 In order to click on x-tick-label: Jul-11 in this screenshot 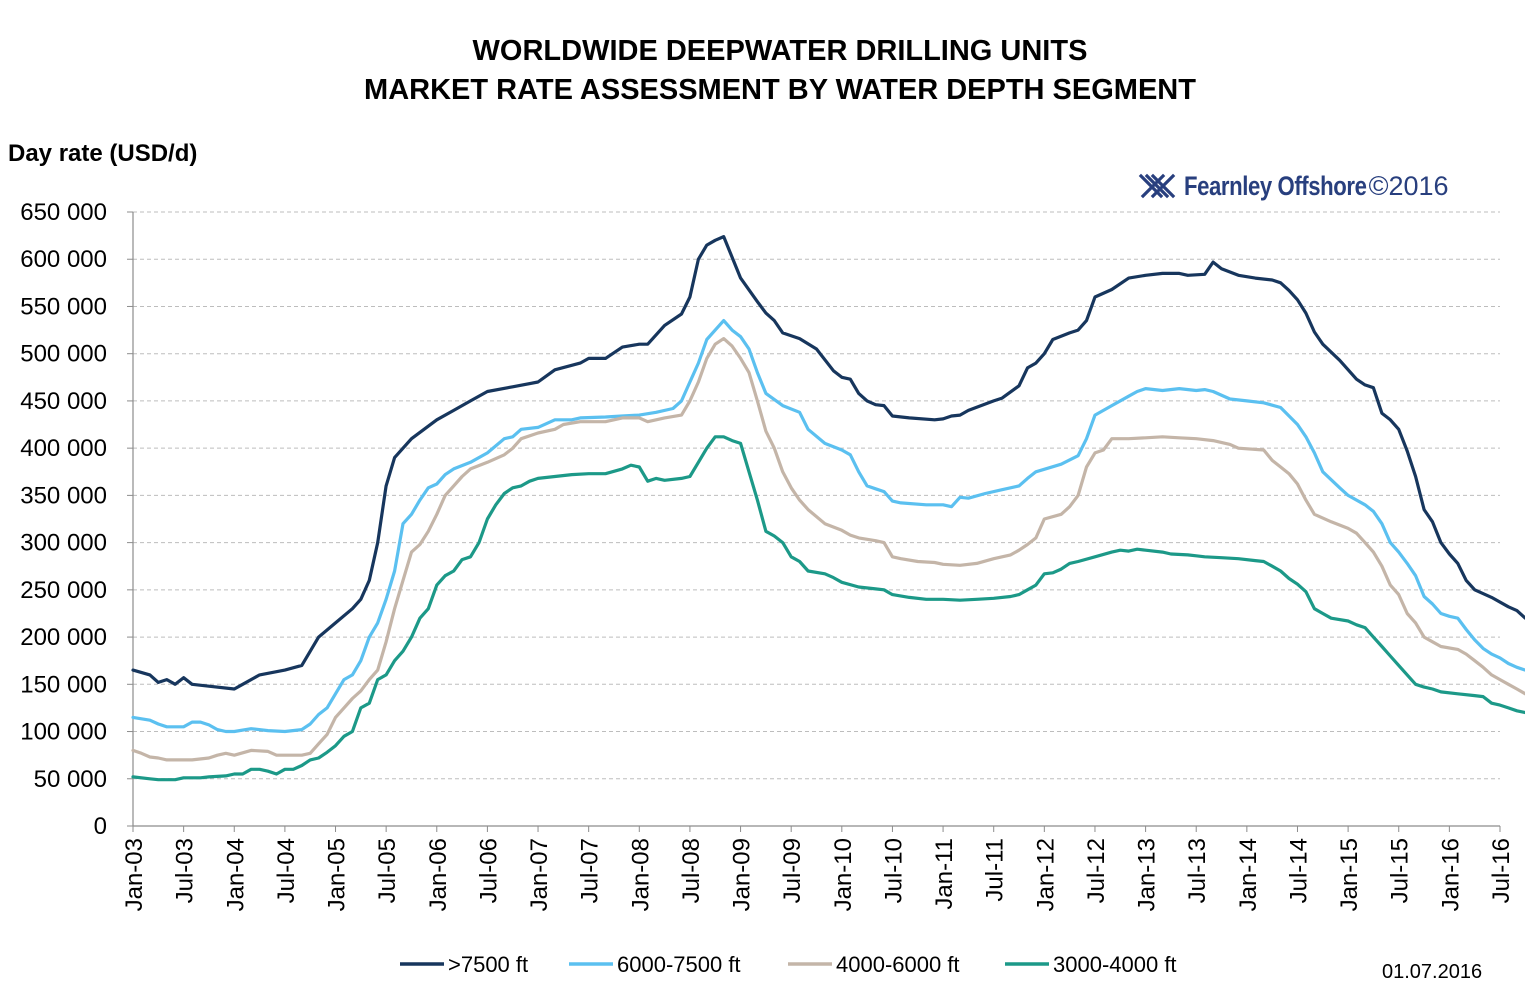, I will do `click(995, 870)`.